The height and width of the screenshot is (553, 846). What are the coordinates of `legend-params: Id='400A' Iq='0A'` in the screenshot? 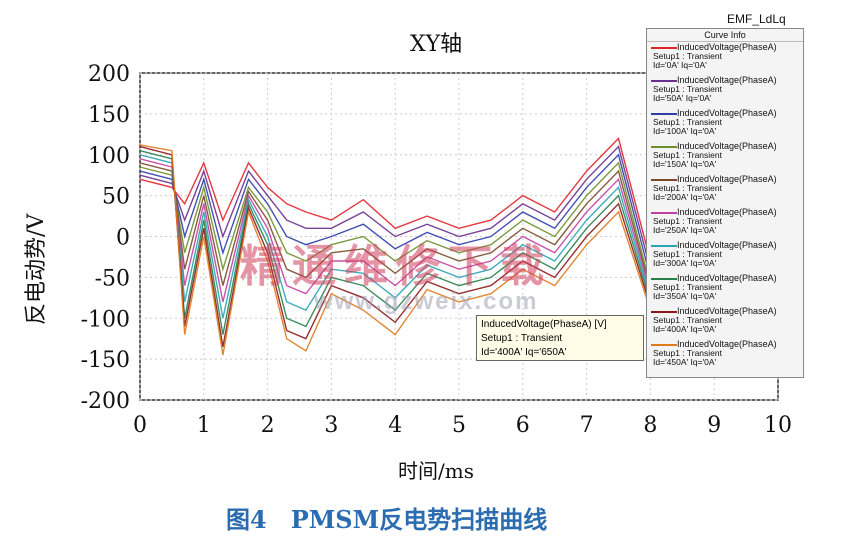 It's located at (685, 329).